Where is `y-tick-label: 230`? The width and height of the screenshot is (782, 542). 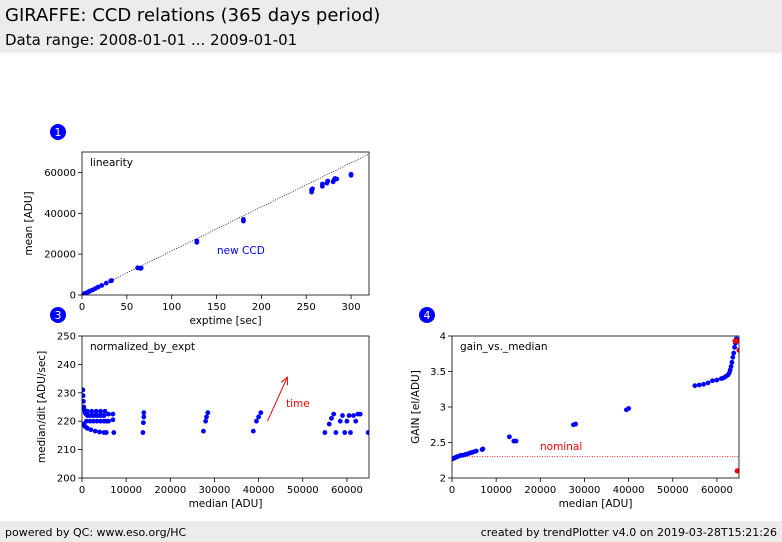
y-tick-label: 230 is located at coordinates (66, 393).